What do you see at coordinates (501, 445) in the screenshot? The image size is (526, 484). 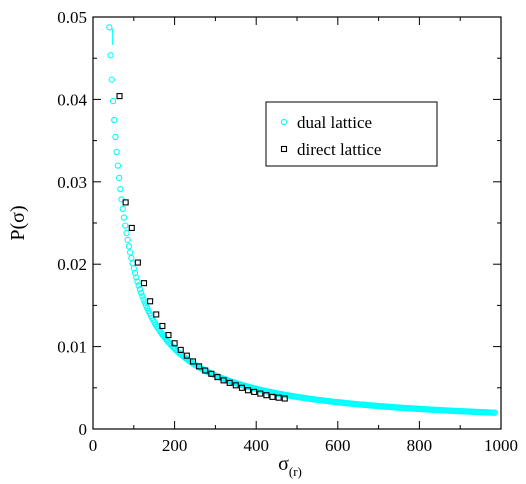 I see `x-tick-label: 1000` at bounding box center [501, 445].